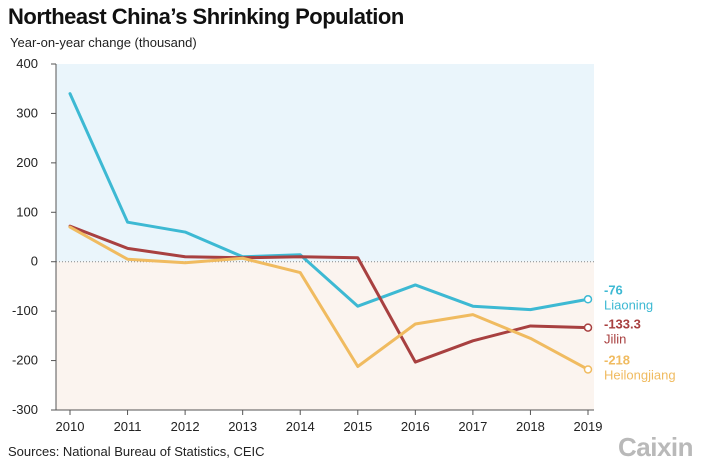 The image size is (705, 470). Describe the element at coordinates (530, 426) in the screenshot. I see `x-tick-label: 2018` at that location.